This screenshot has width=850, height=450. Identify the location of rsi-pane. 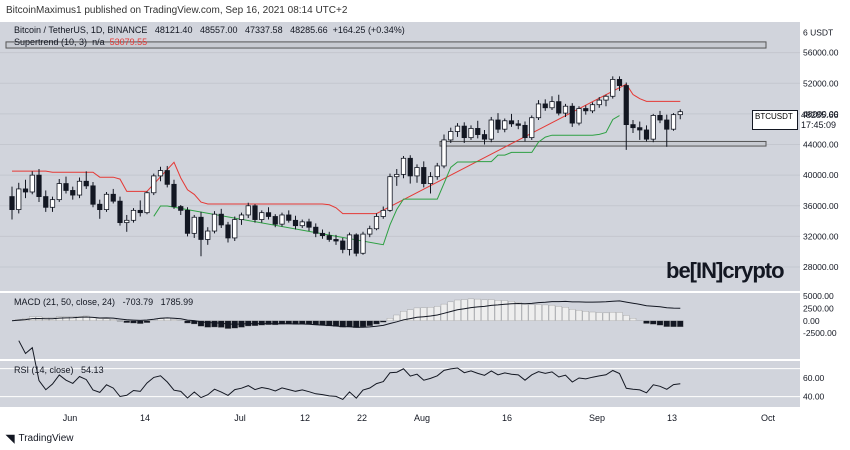
(400, 370).